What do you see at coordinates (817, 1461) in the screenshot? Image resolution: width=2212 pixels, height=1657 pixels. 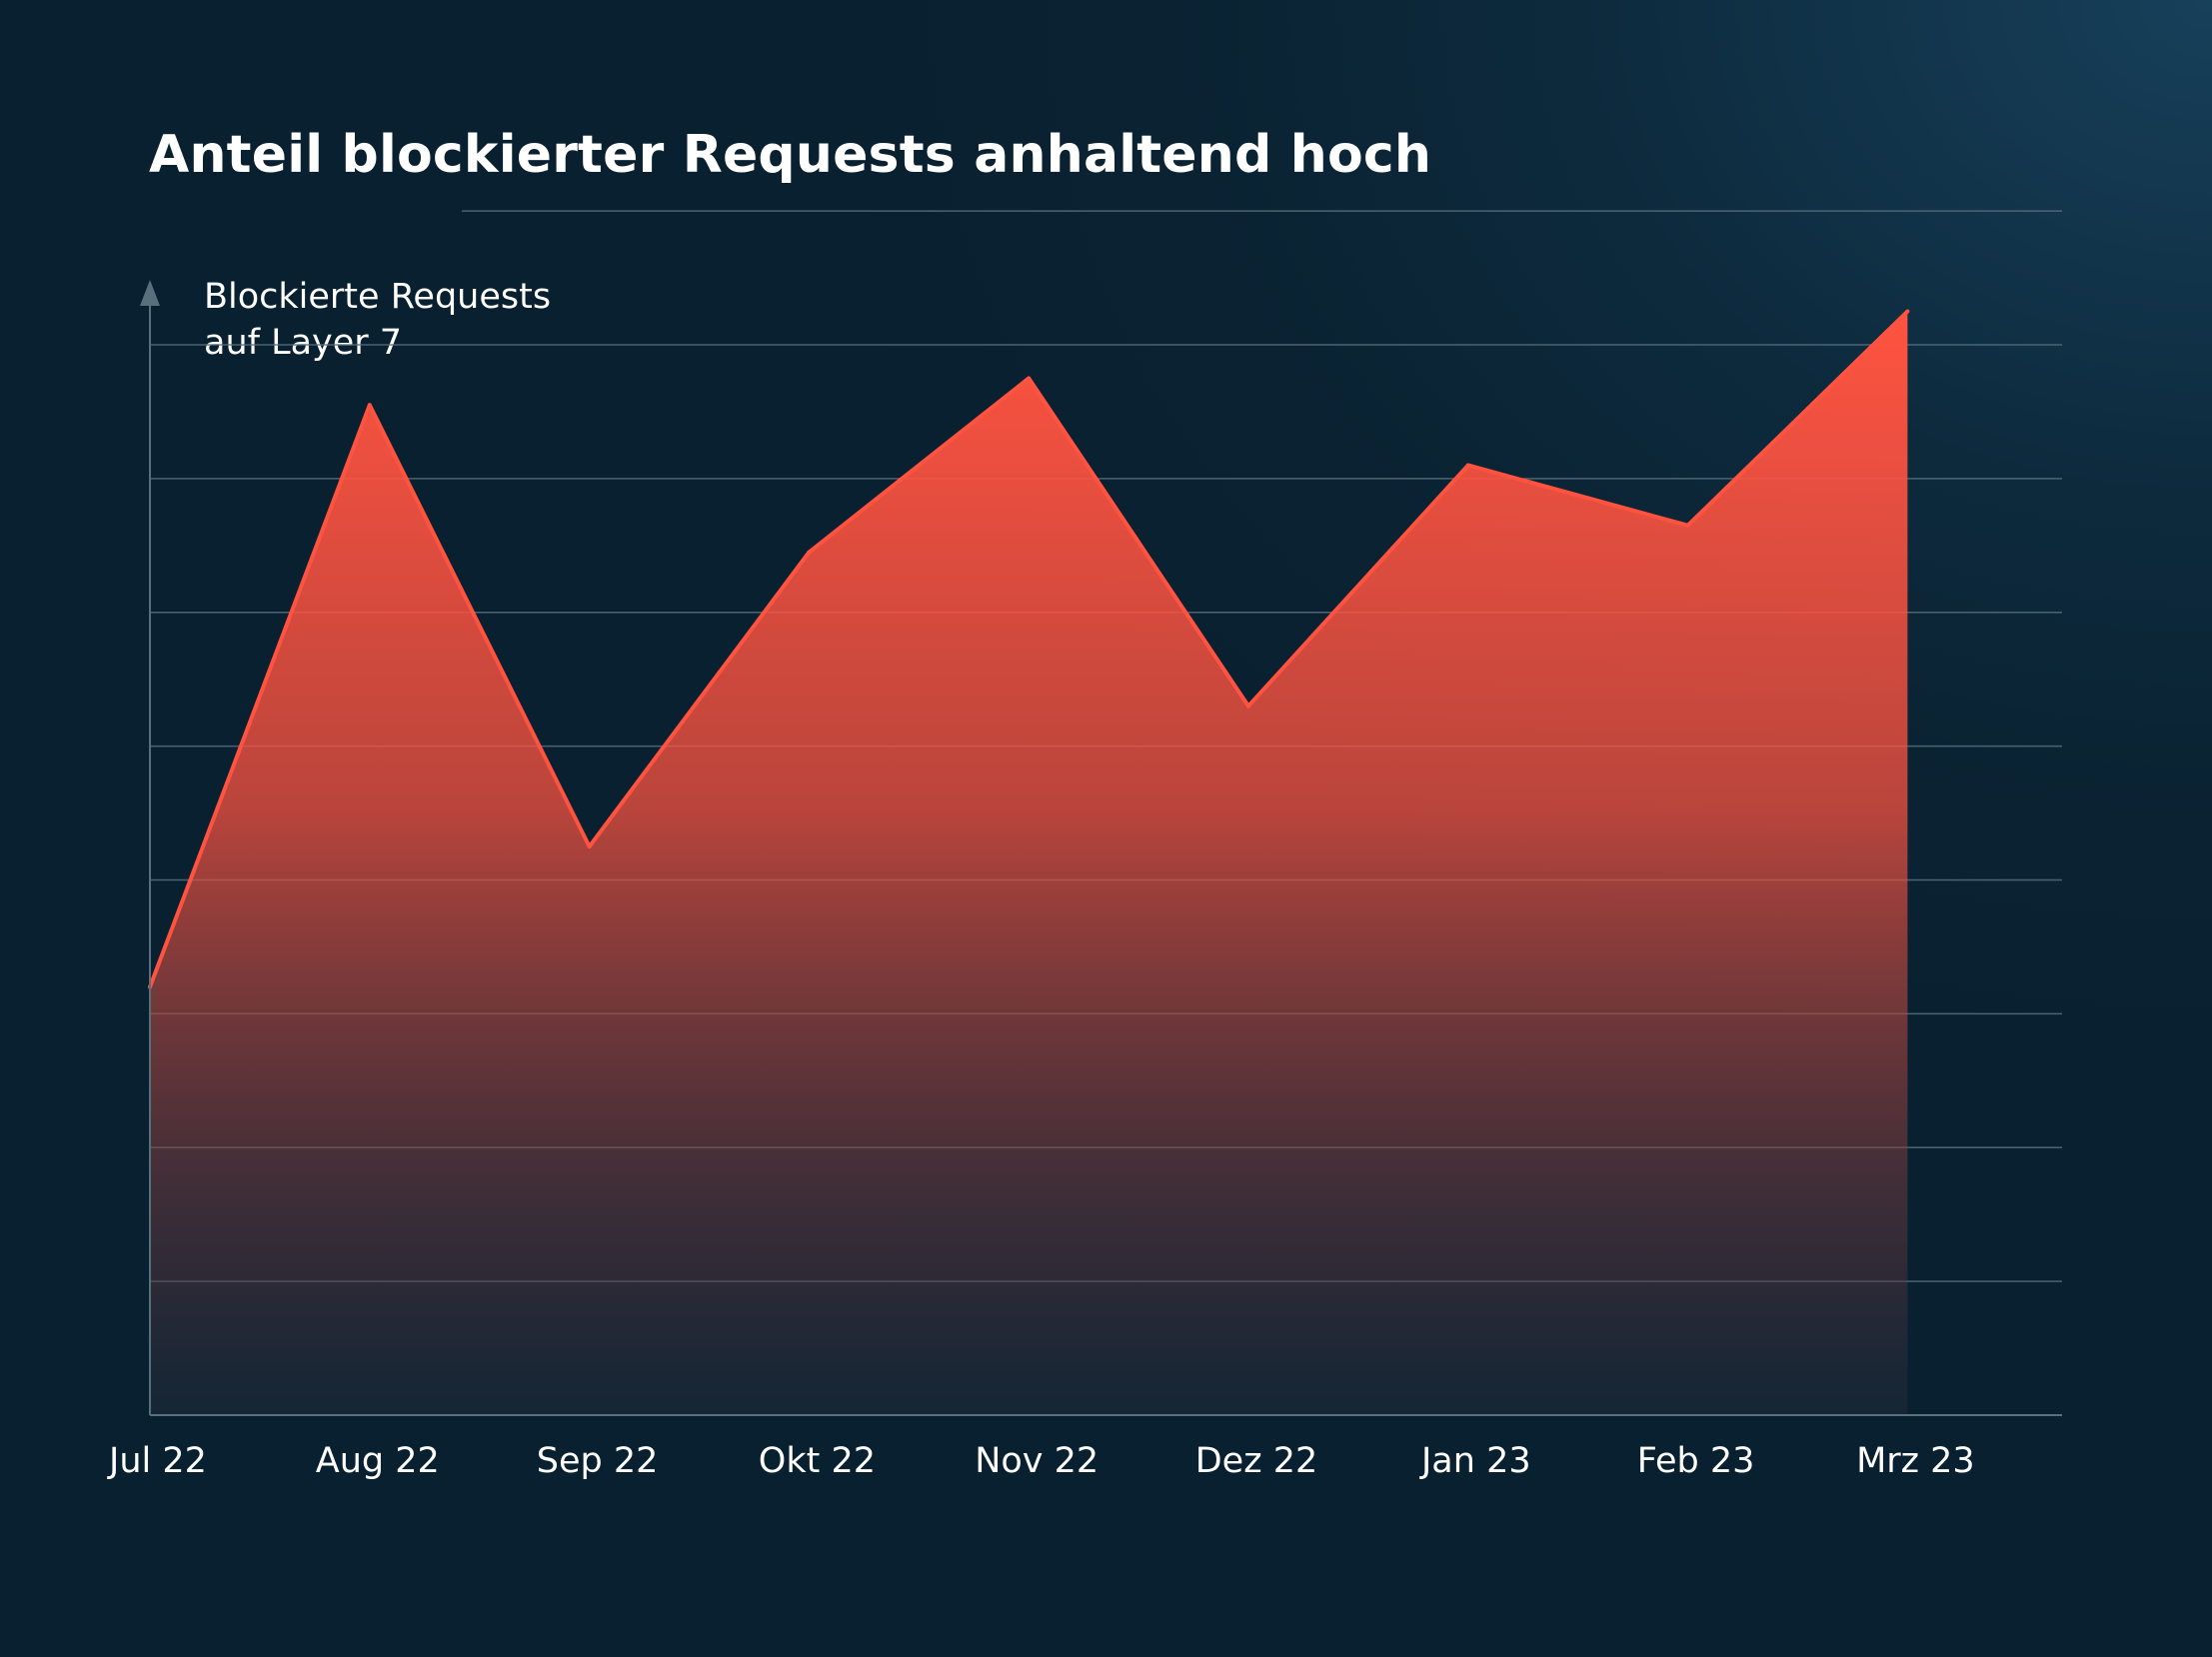 I see `x-tick-label: Okt 22` at bounding box center [817, 1461].